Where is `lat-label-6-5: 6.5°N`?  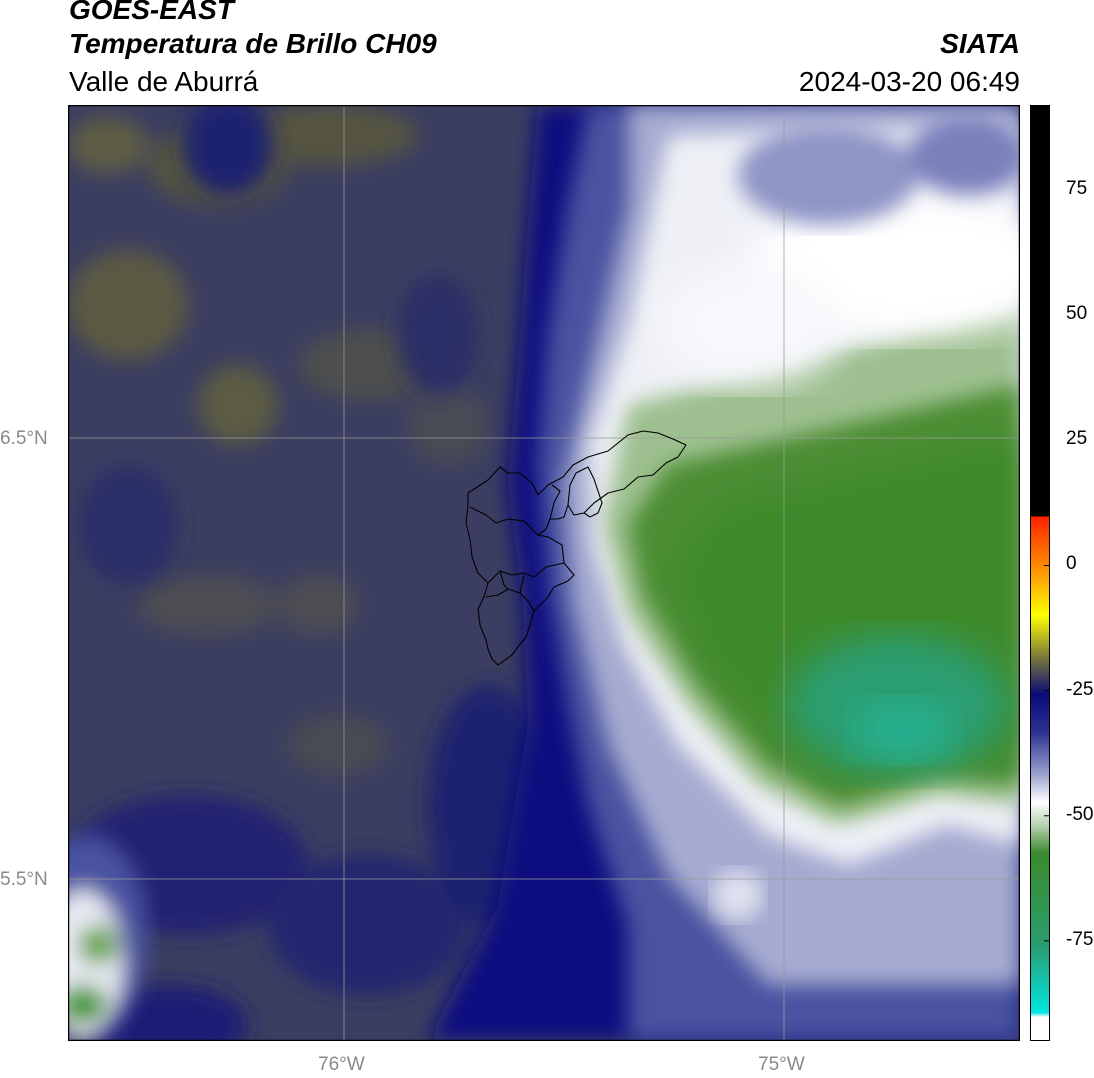 lat-label-6-5: 6.5°N is located at coordinates (24, 438).